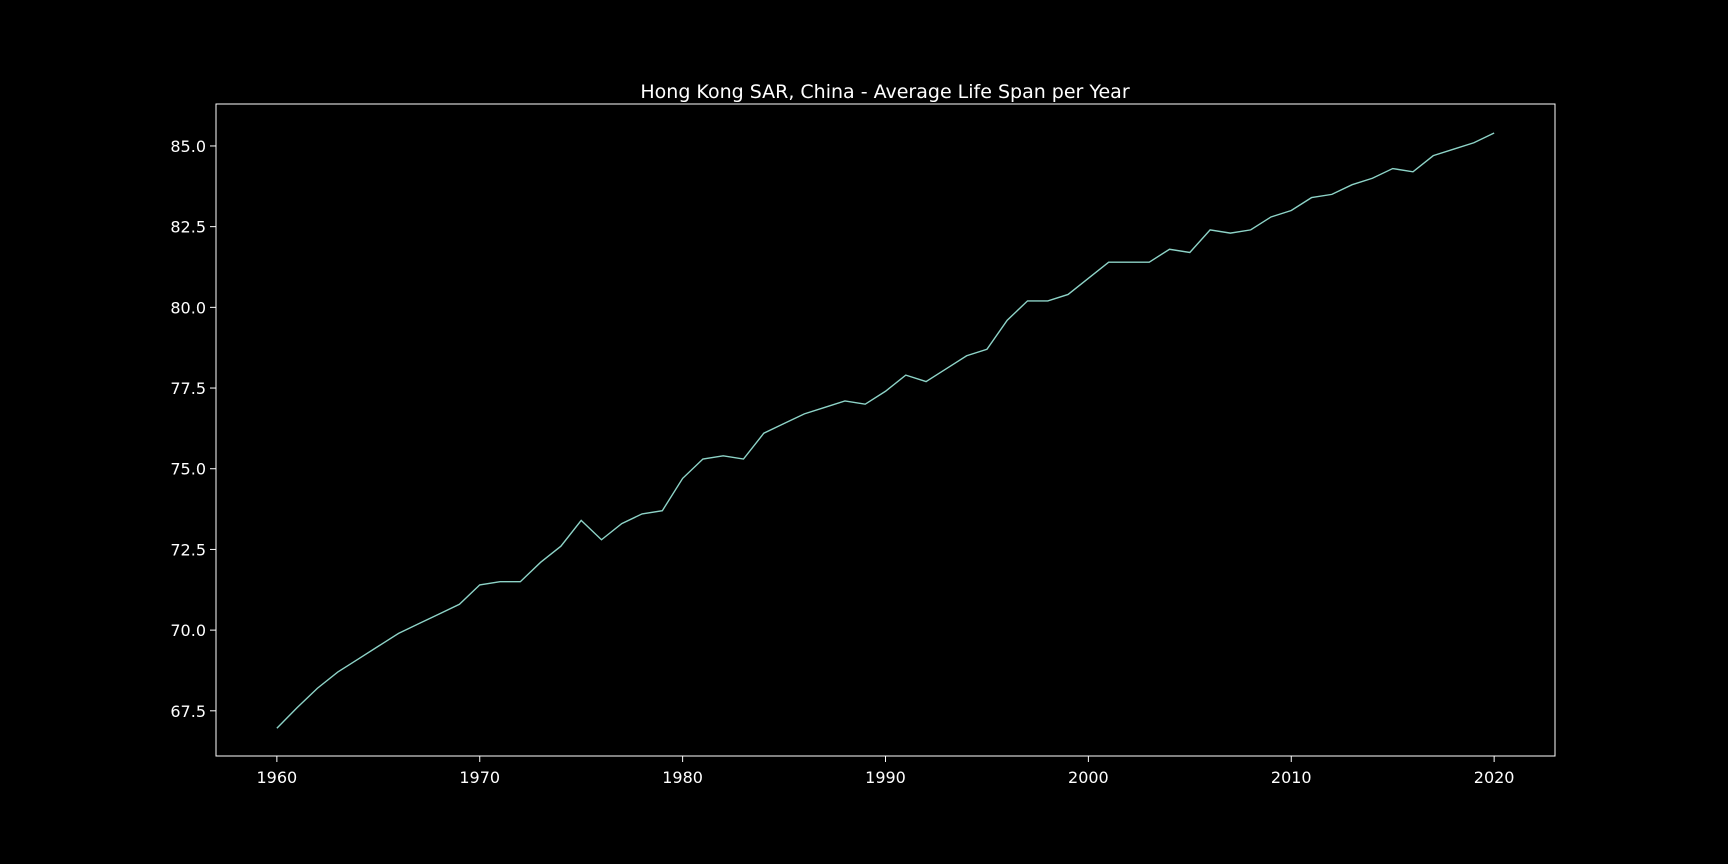 The image size is (1728, 864). I want to click on y-axis: 67.5 70.0 72.5 75.0 77.5 80.0 82.5 85.0, so click(193, 429).